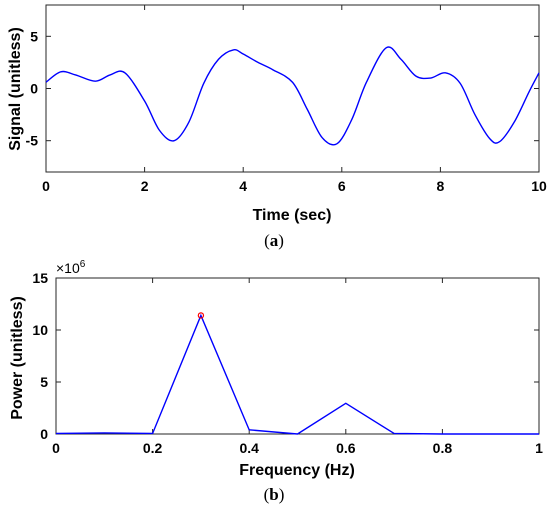 The image size is (550, 514). I want to click on a-y-tick-label: -5, so click(32, 141).